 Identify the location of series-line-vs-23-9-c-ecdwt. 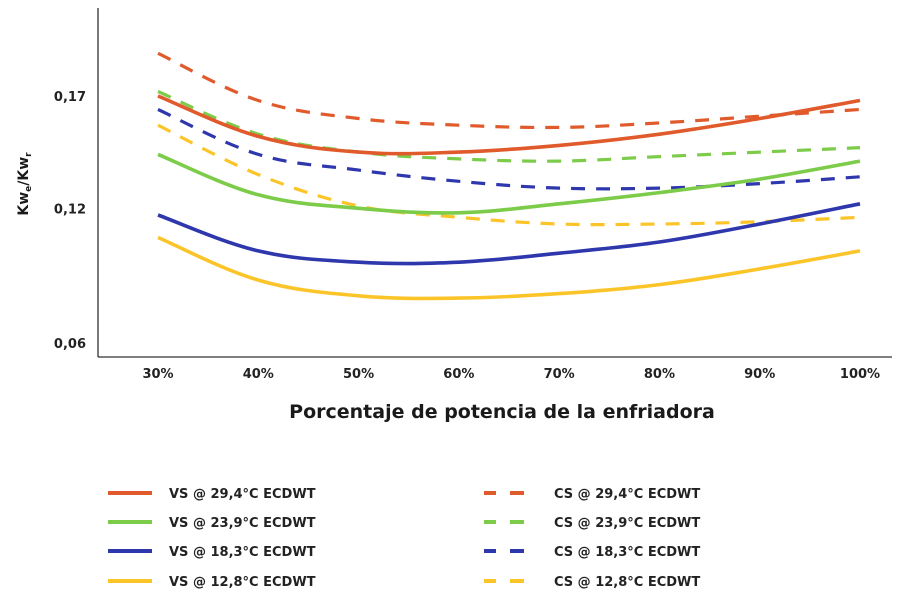
(509, 183).